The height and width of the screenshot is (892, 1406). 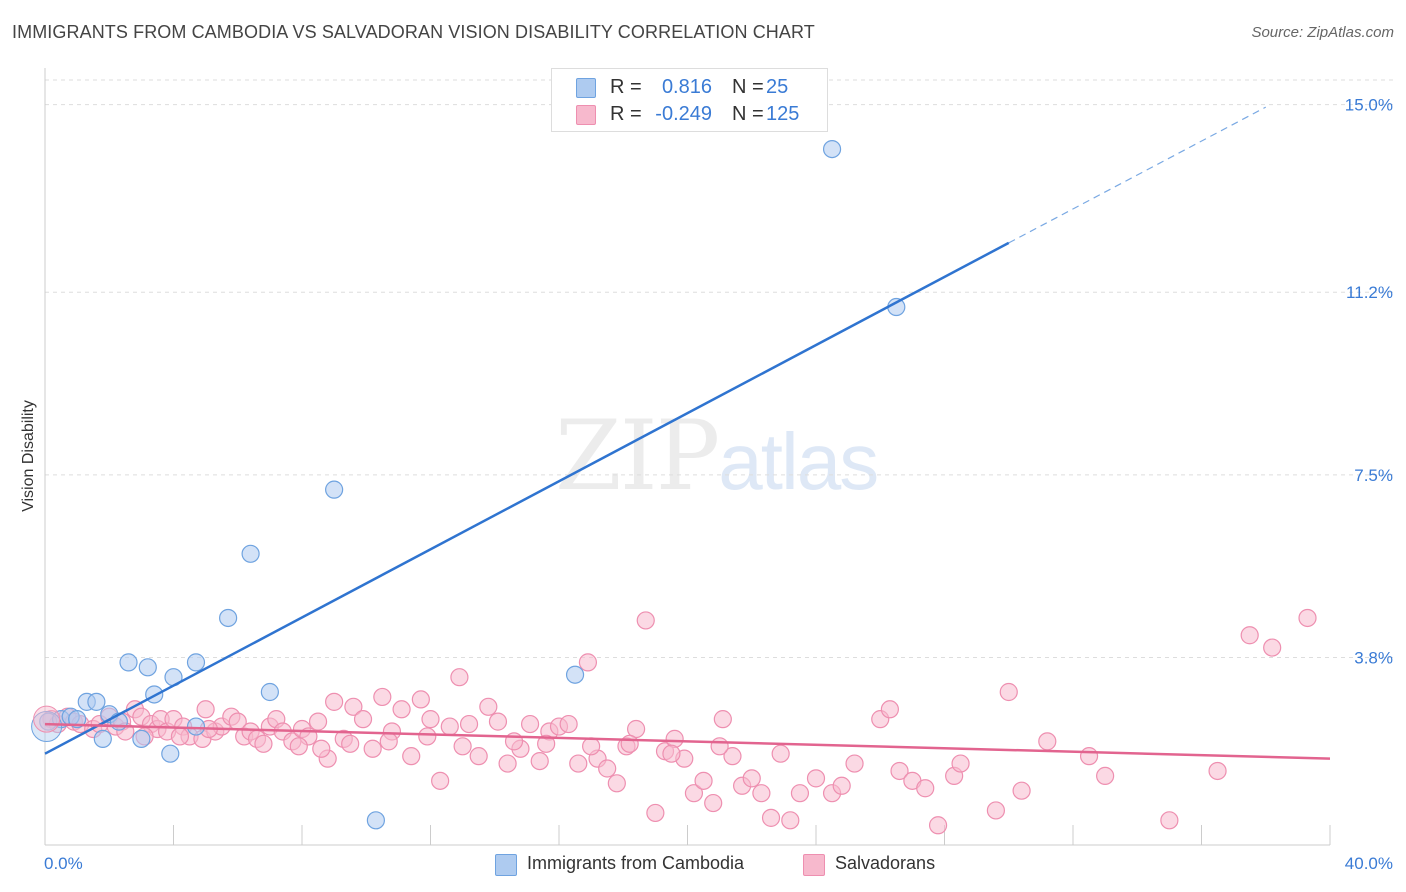 I want to click on bottom-legend-label-cambodia: Immigrants from Cambodia, so click(x=636, y=863).